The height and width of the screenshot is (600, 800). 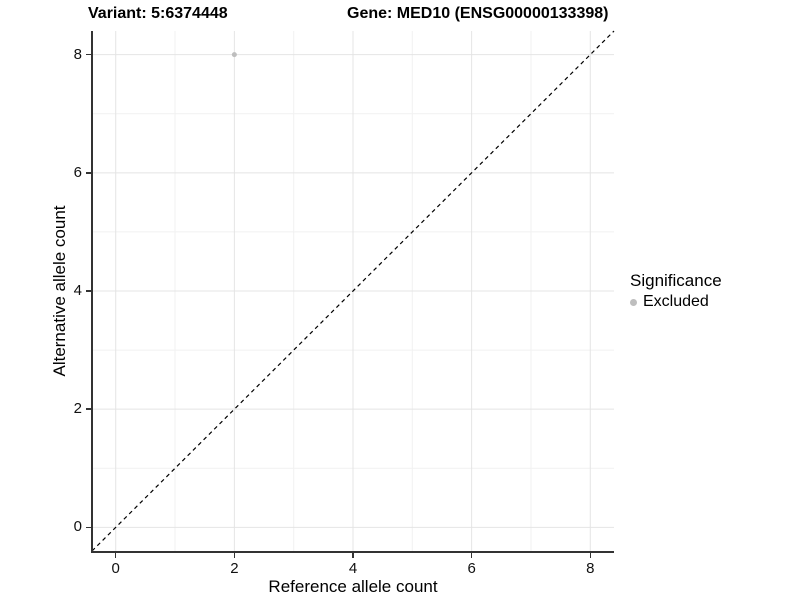 I want to click on legend-items: Excluded, so click(x=676, y=302).